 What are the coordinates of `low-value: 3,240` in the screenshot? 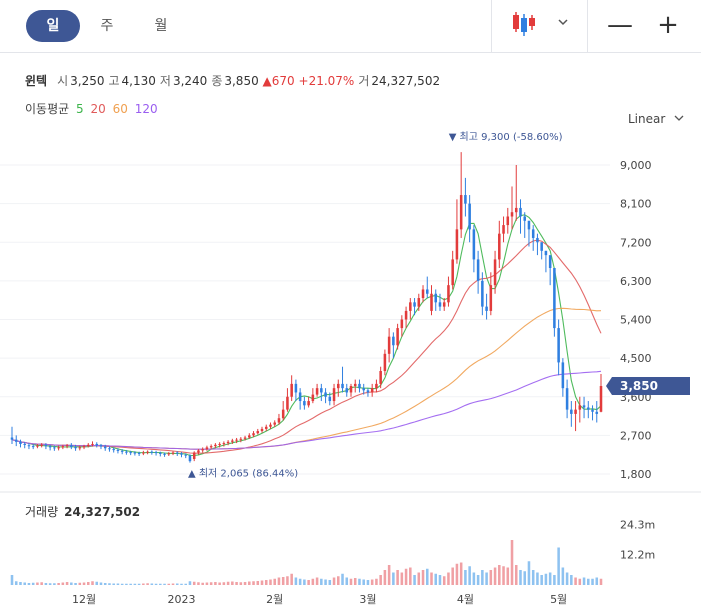 It's located at (190, 81).